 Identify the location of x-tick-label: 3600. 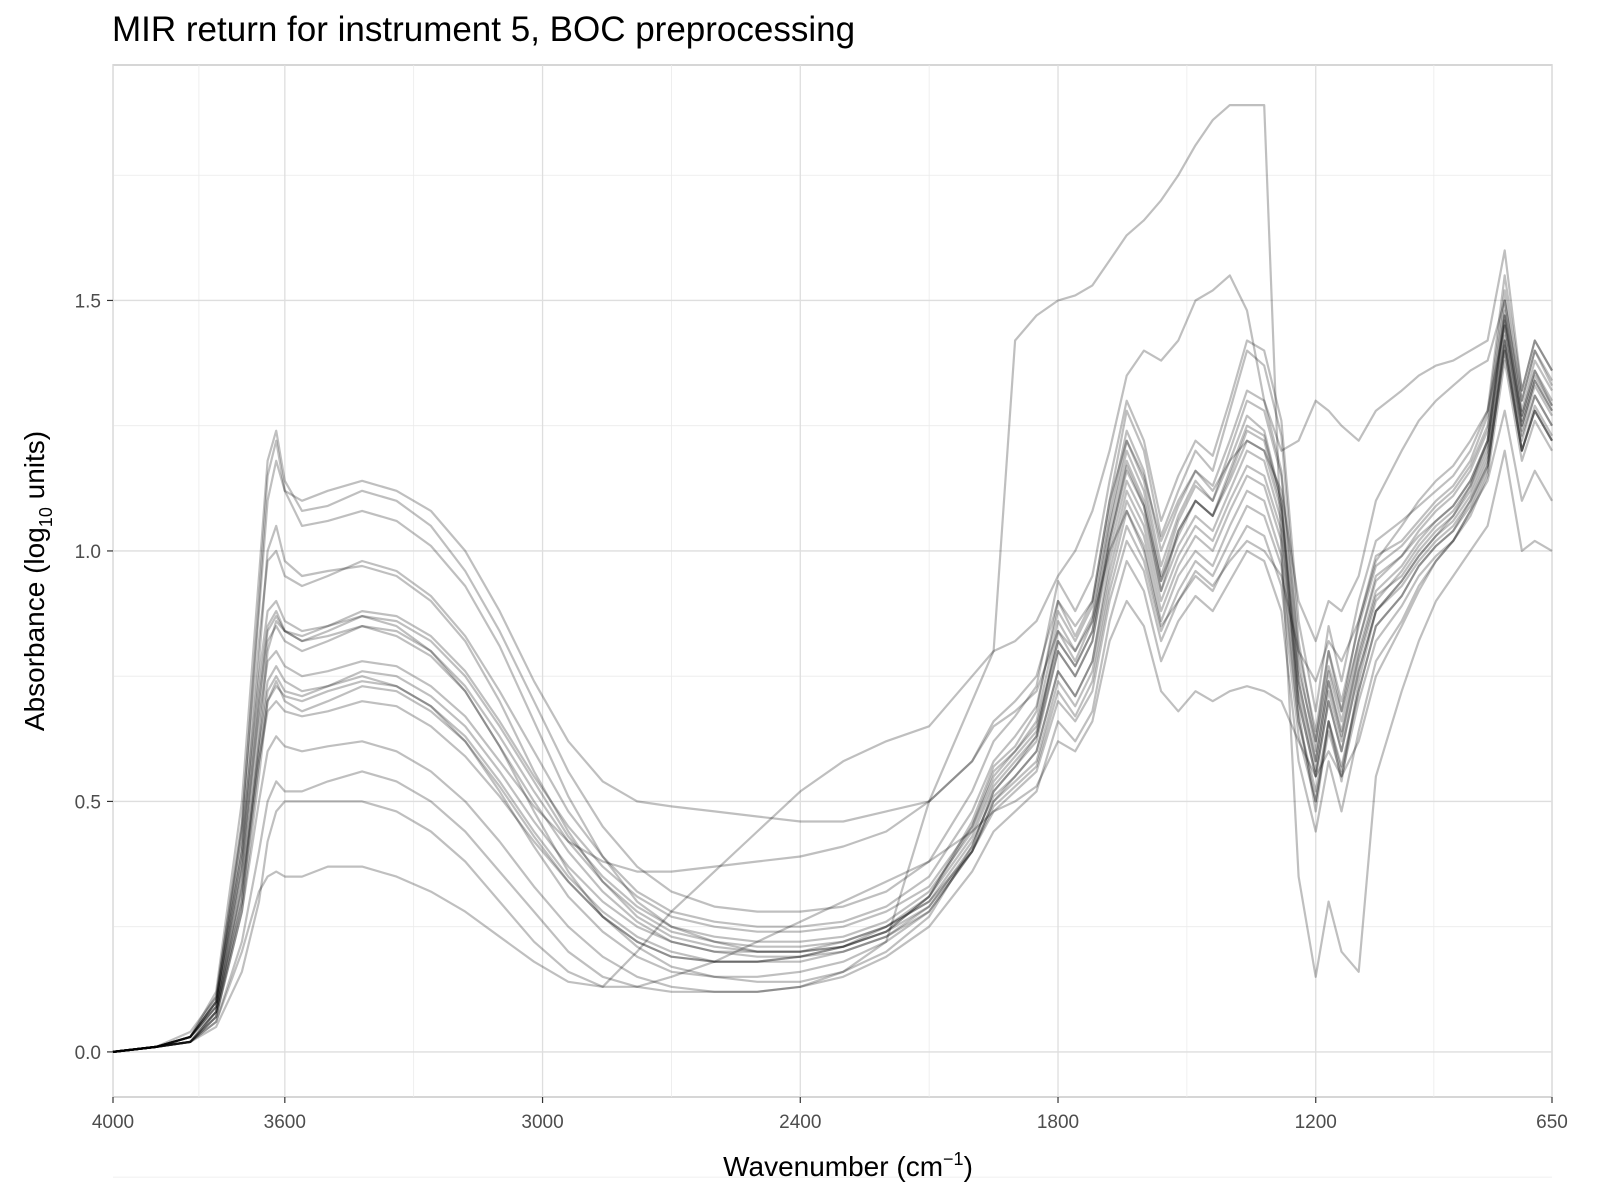
(285, 1122).